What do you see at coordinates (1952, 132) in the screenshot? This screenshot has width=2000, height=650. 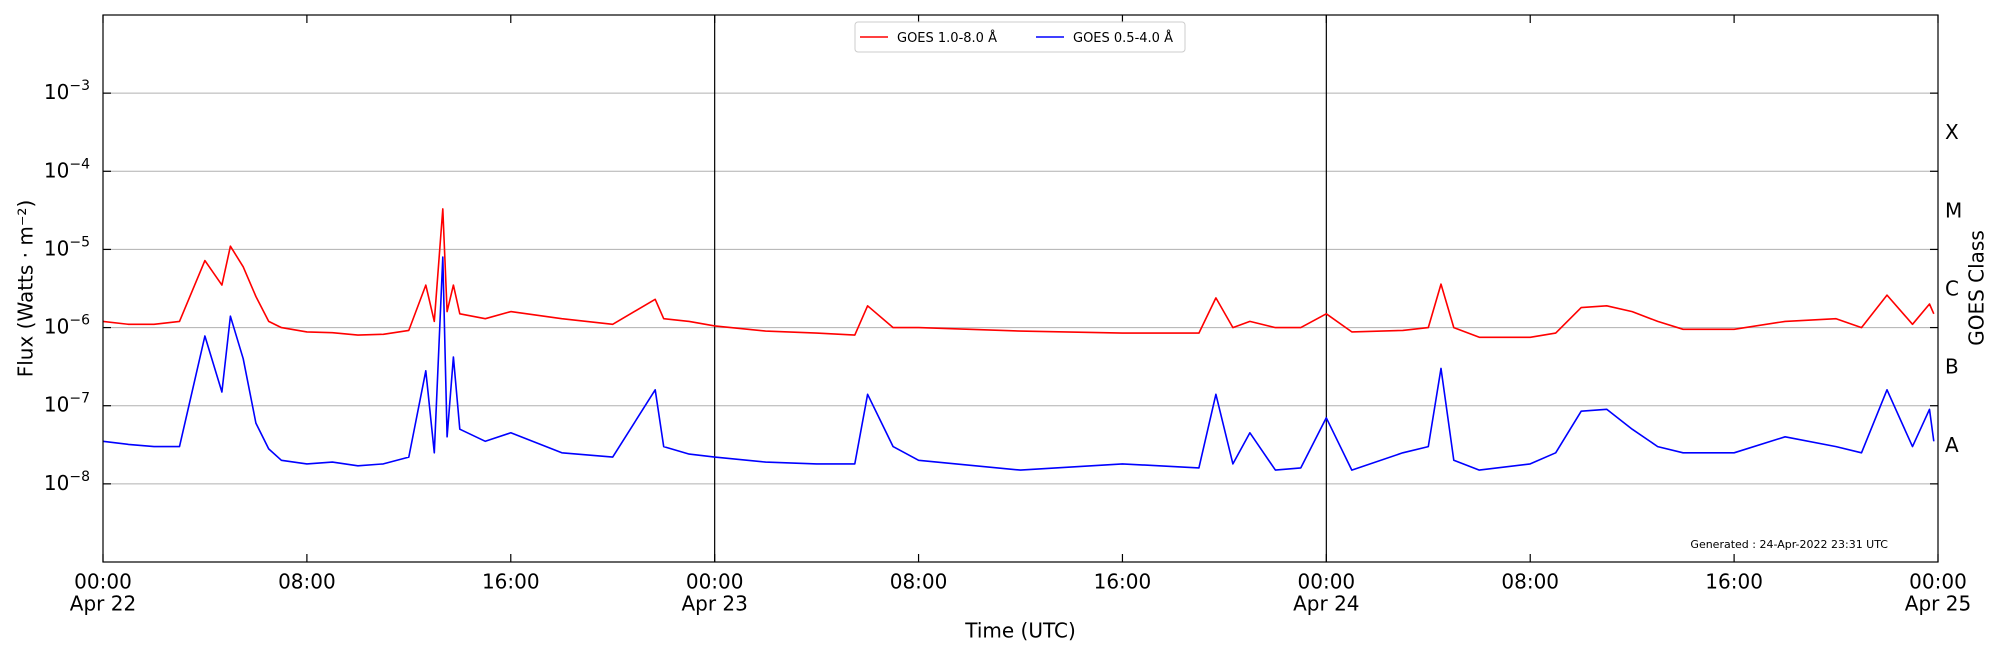 I see `goes-class-label: X` at bounding box center [1952, 132].